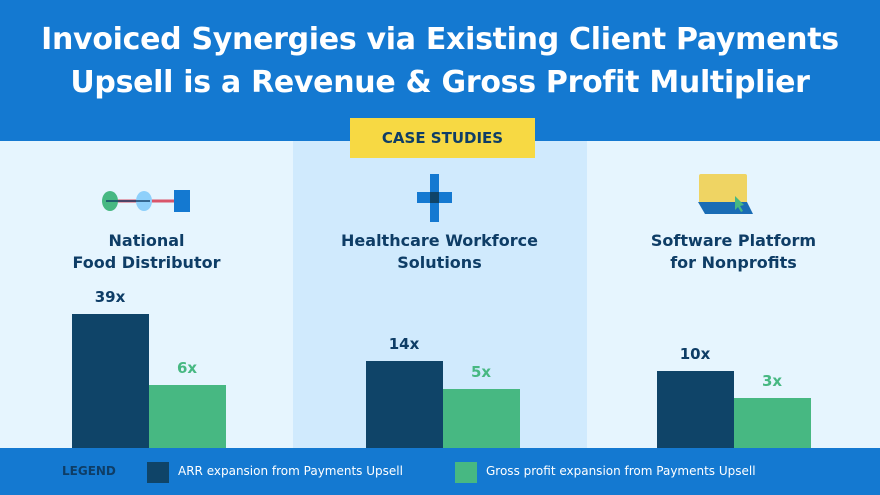 The image size is (880, 495). I want to click on bar-value-label: 6x, so click(187, 367).